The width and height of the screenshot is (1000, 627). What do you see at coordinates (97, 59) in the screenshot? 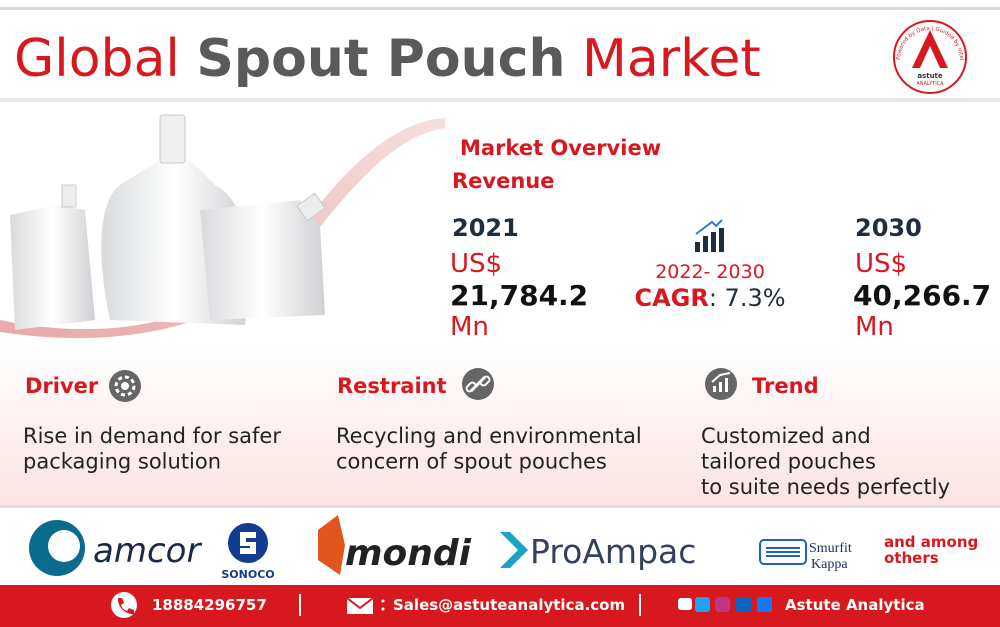
I see `title-part: Global` at bounding box center [97, 59].